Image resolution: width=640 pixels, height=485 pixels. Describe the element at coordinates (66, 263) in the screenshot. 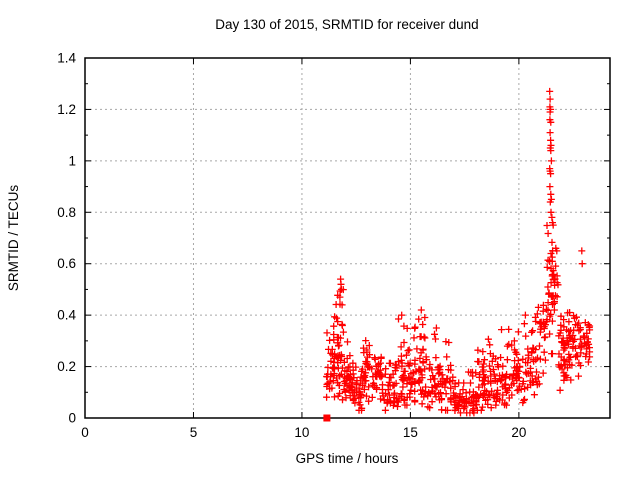

I see `y-tick-label: 0.6` at that location.